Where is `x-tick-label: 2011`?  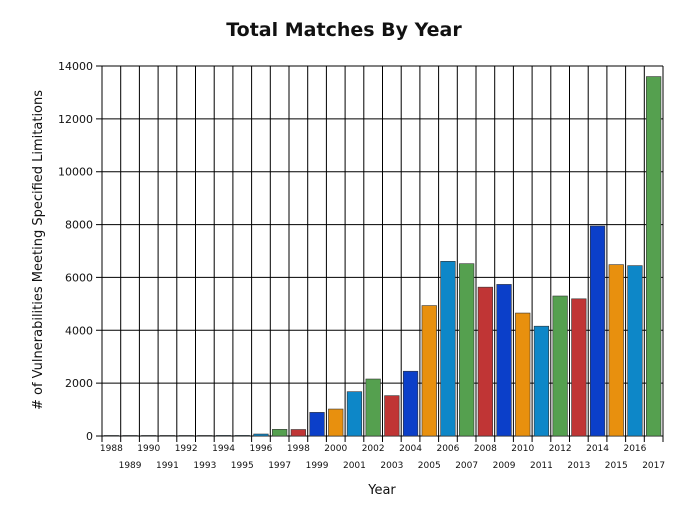 x-tick-label: 2011 is located at coordinates (541, 466).